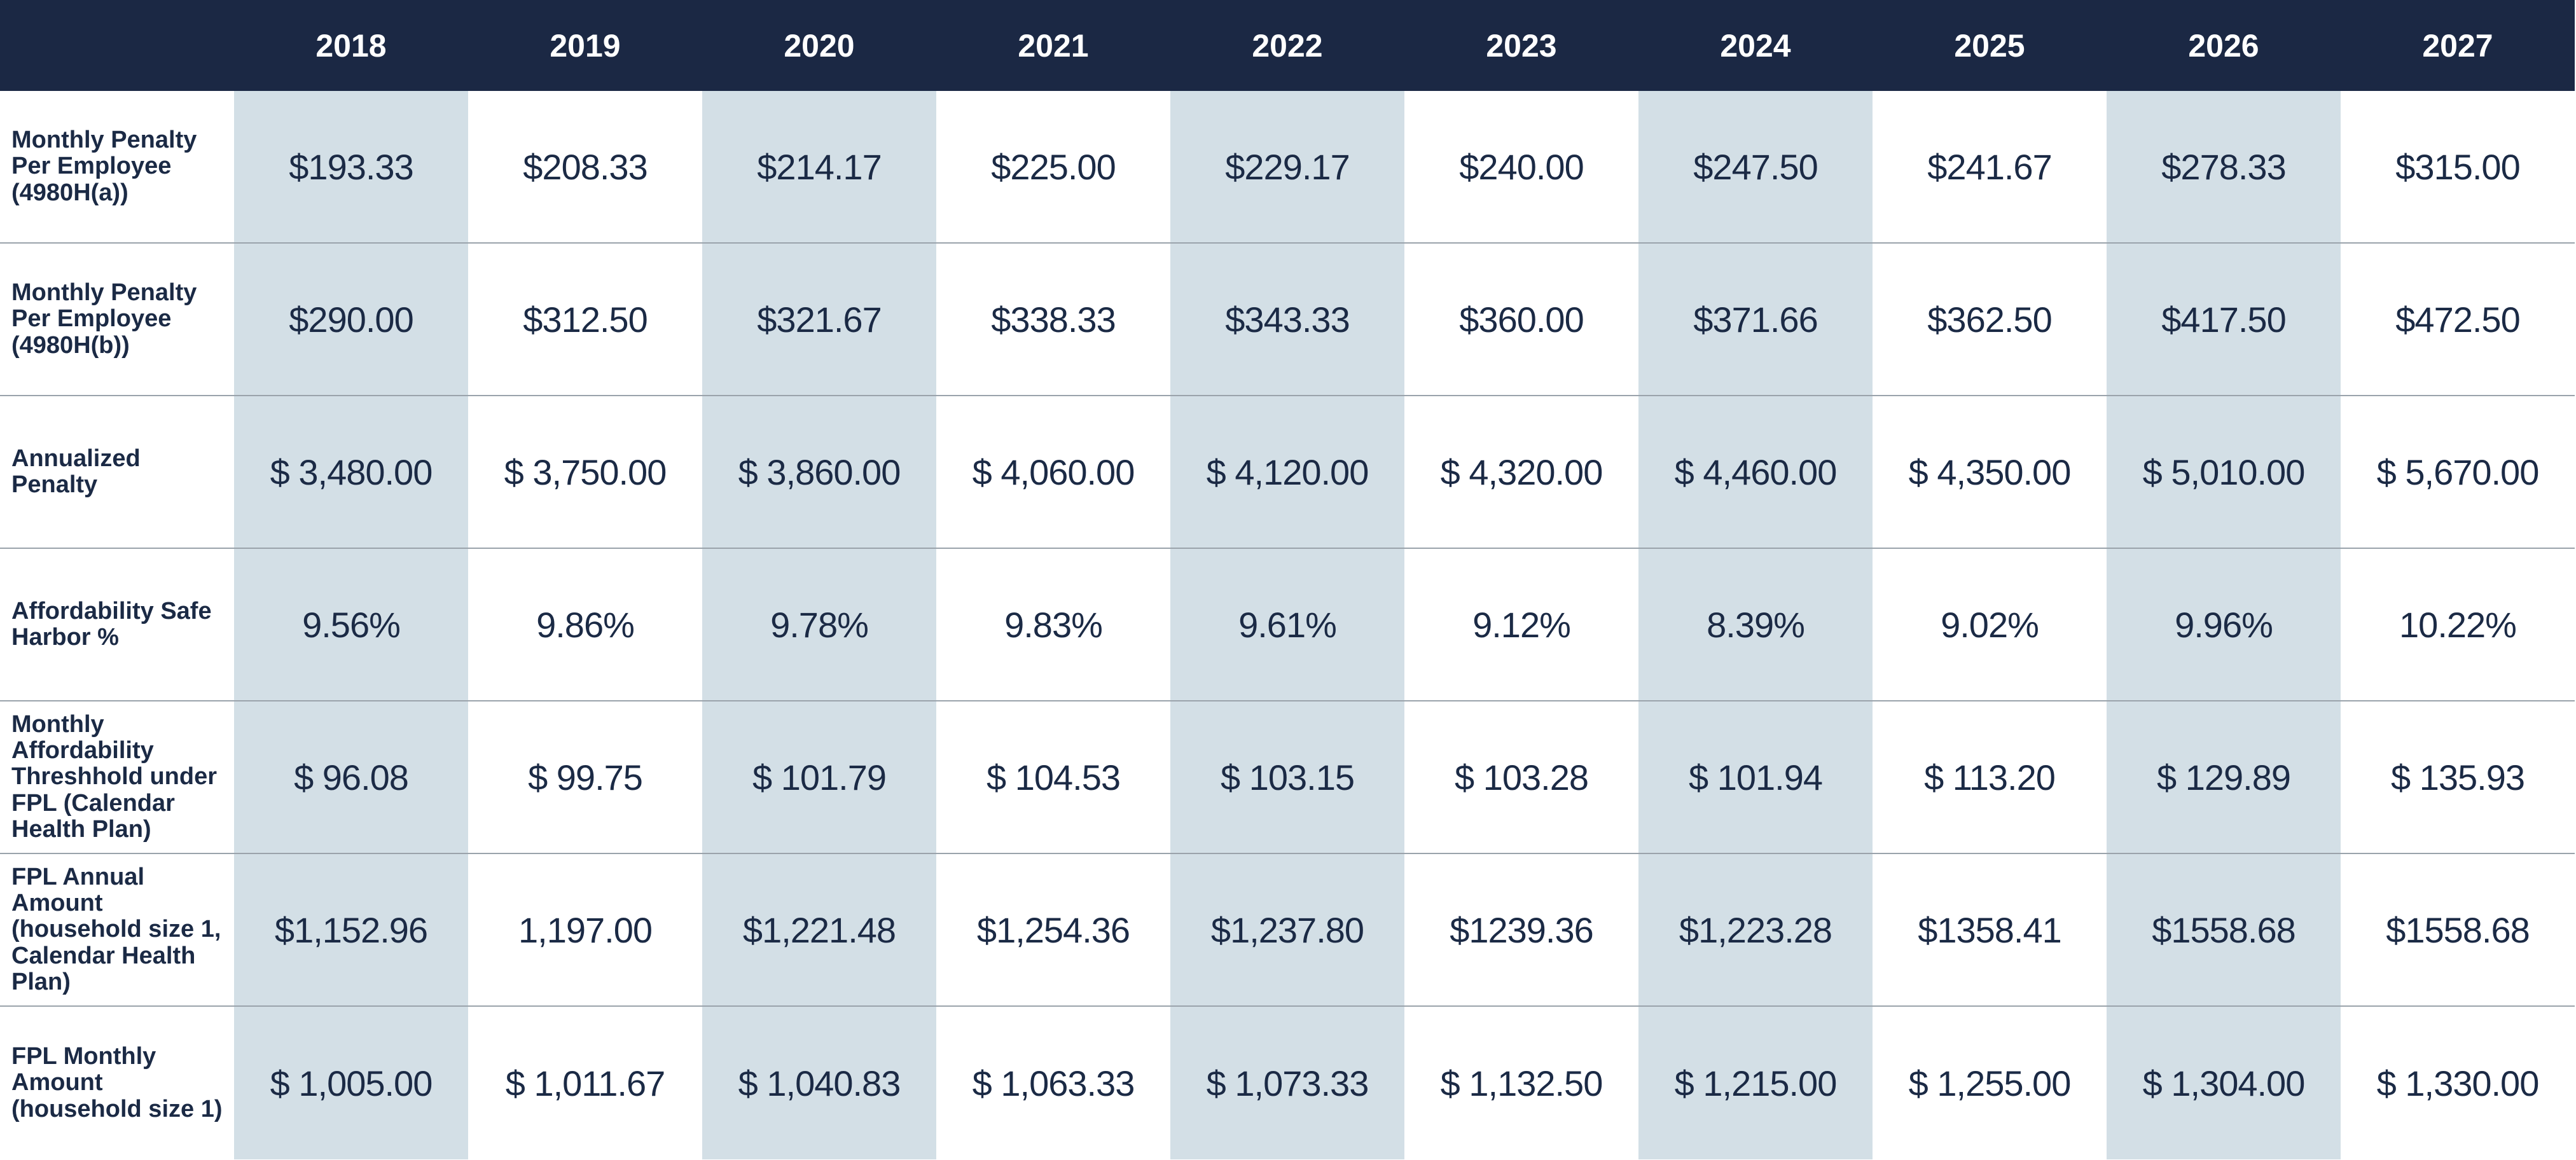  What do you see at coordinates (1990, 930) in the screenshot?
I see `table-cell: $1358.41` at bounding box center [1990, 930].